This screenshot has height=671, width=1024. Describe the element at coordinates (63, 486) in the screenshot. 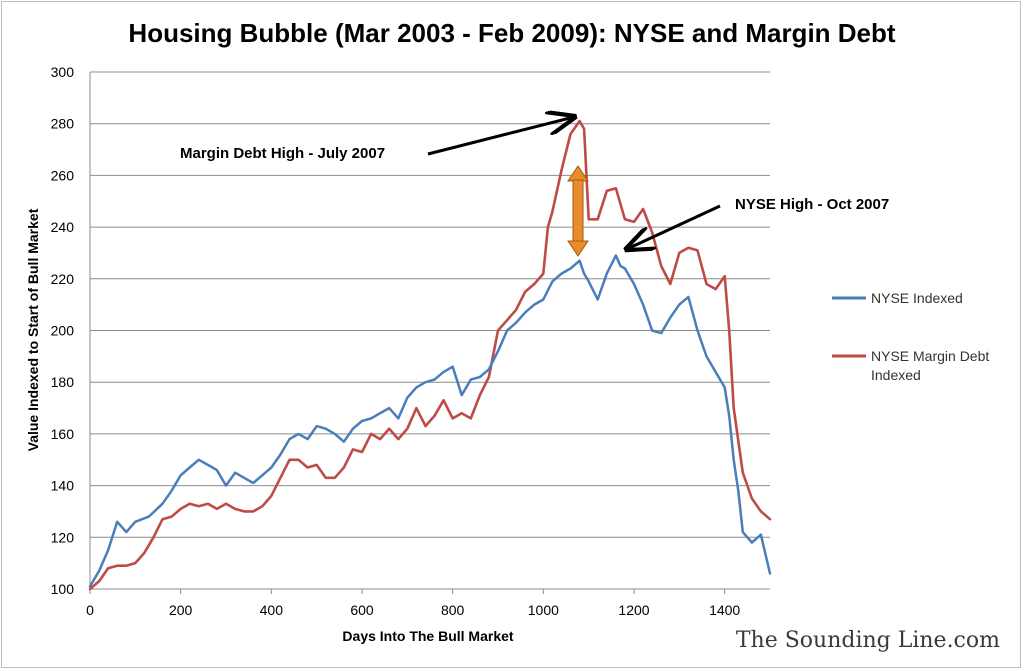

I see `y-tick-label-140: 140` at that location.